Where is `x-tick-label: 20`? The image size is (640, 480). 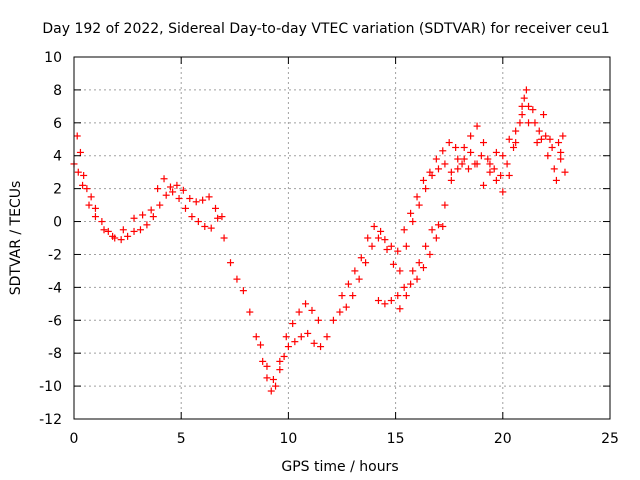 x-tick-label: 20 is located at coordinates (503, 439).